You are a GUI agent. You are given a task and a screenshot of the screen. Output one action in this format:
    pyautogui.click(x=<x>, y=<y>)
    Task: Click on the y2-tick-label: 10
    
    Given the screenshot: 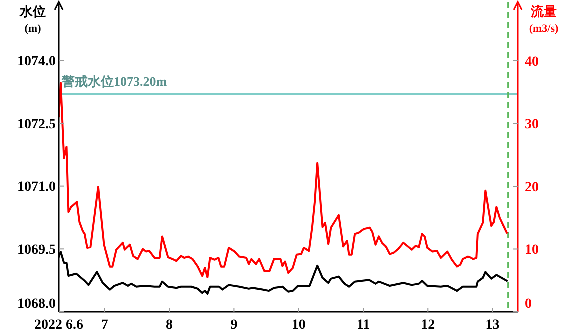 What is the action you would take?
    pyautogui.click(x=532, y=250)
    